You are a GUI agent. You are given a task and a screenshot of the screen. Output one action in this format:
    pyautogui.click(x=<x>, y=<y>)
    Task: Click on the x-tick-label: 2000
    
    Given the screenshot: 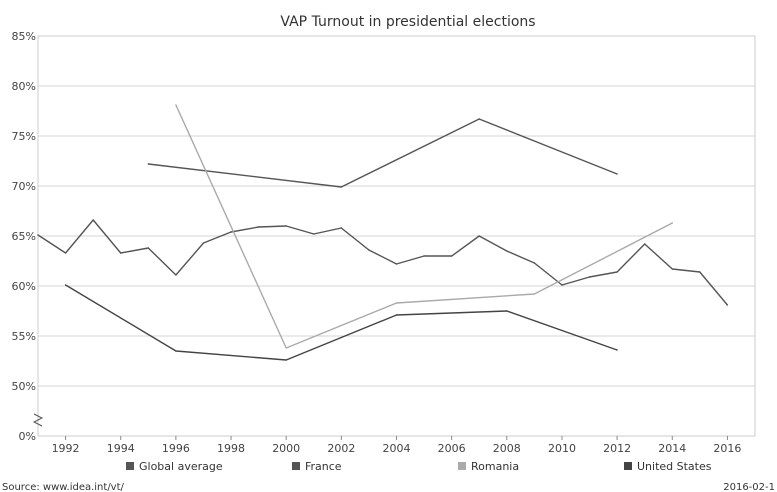 What is the action you would take?
    pyautogui.click(x=286, y=448)
    